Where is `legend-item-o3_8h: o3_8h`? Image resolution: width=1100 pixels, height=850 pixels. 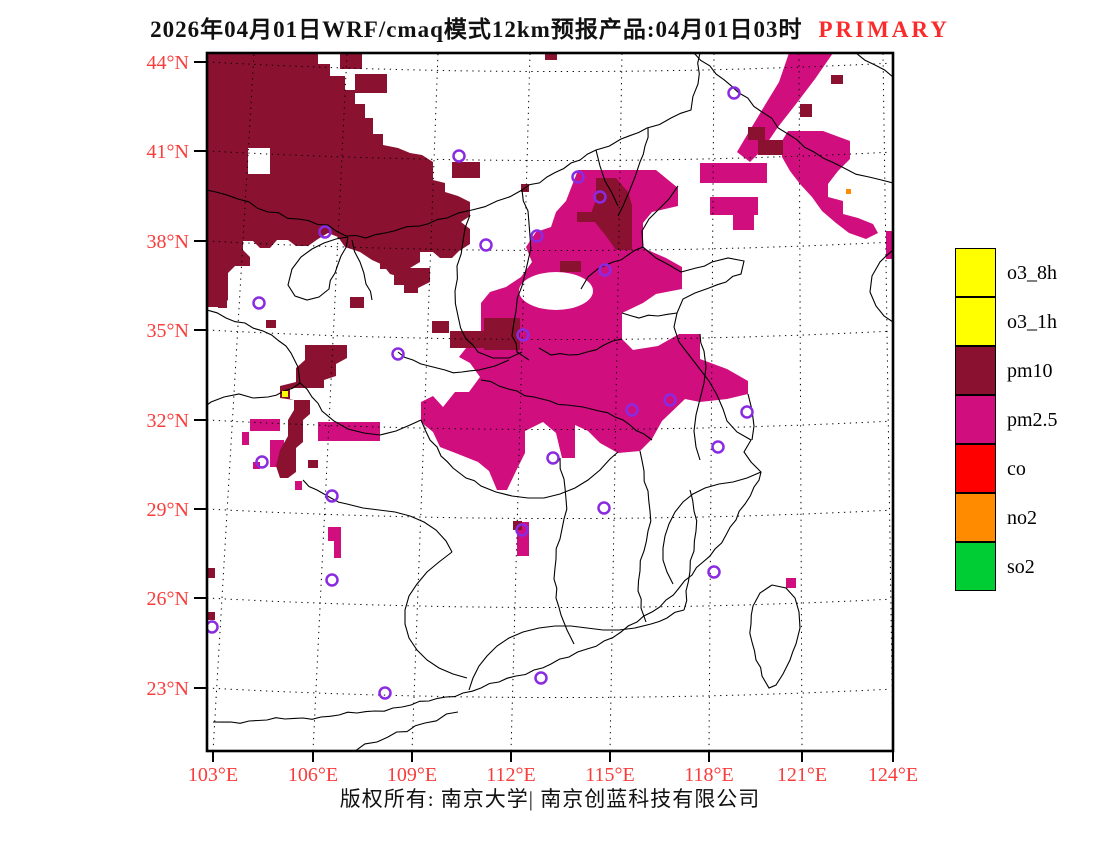
legend-item-o3_8h: o3_8h is located at coordinates (1006, 273).